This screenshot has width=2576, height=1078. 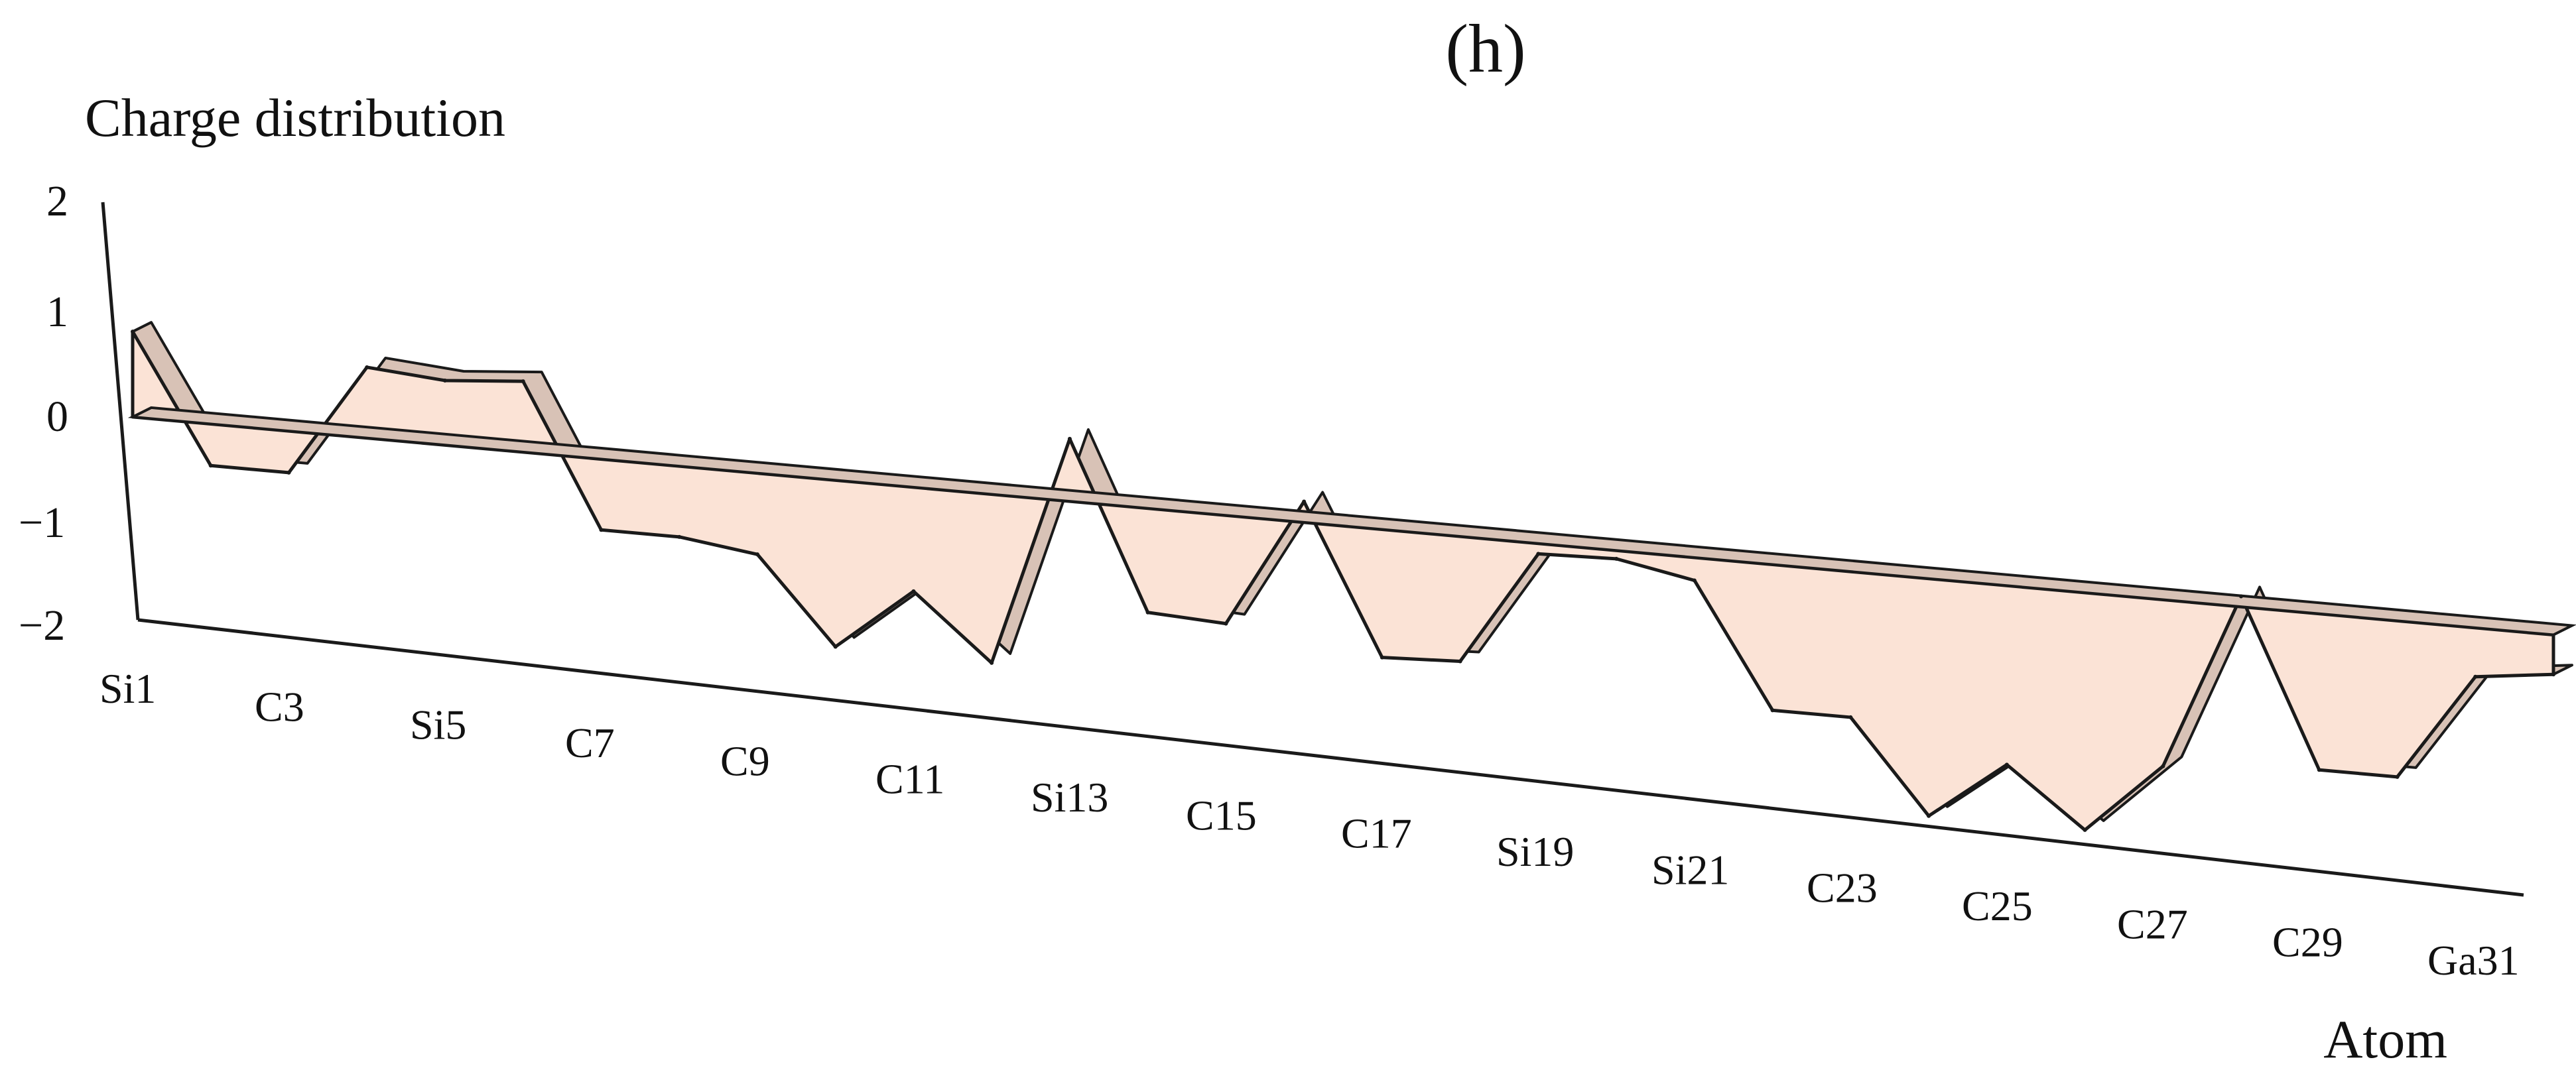 What do you see at coordinates (1843, 888) in the screenshot?
I see `x-tick-label: C23` at bounding box center [1843, 888].